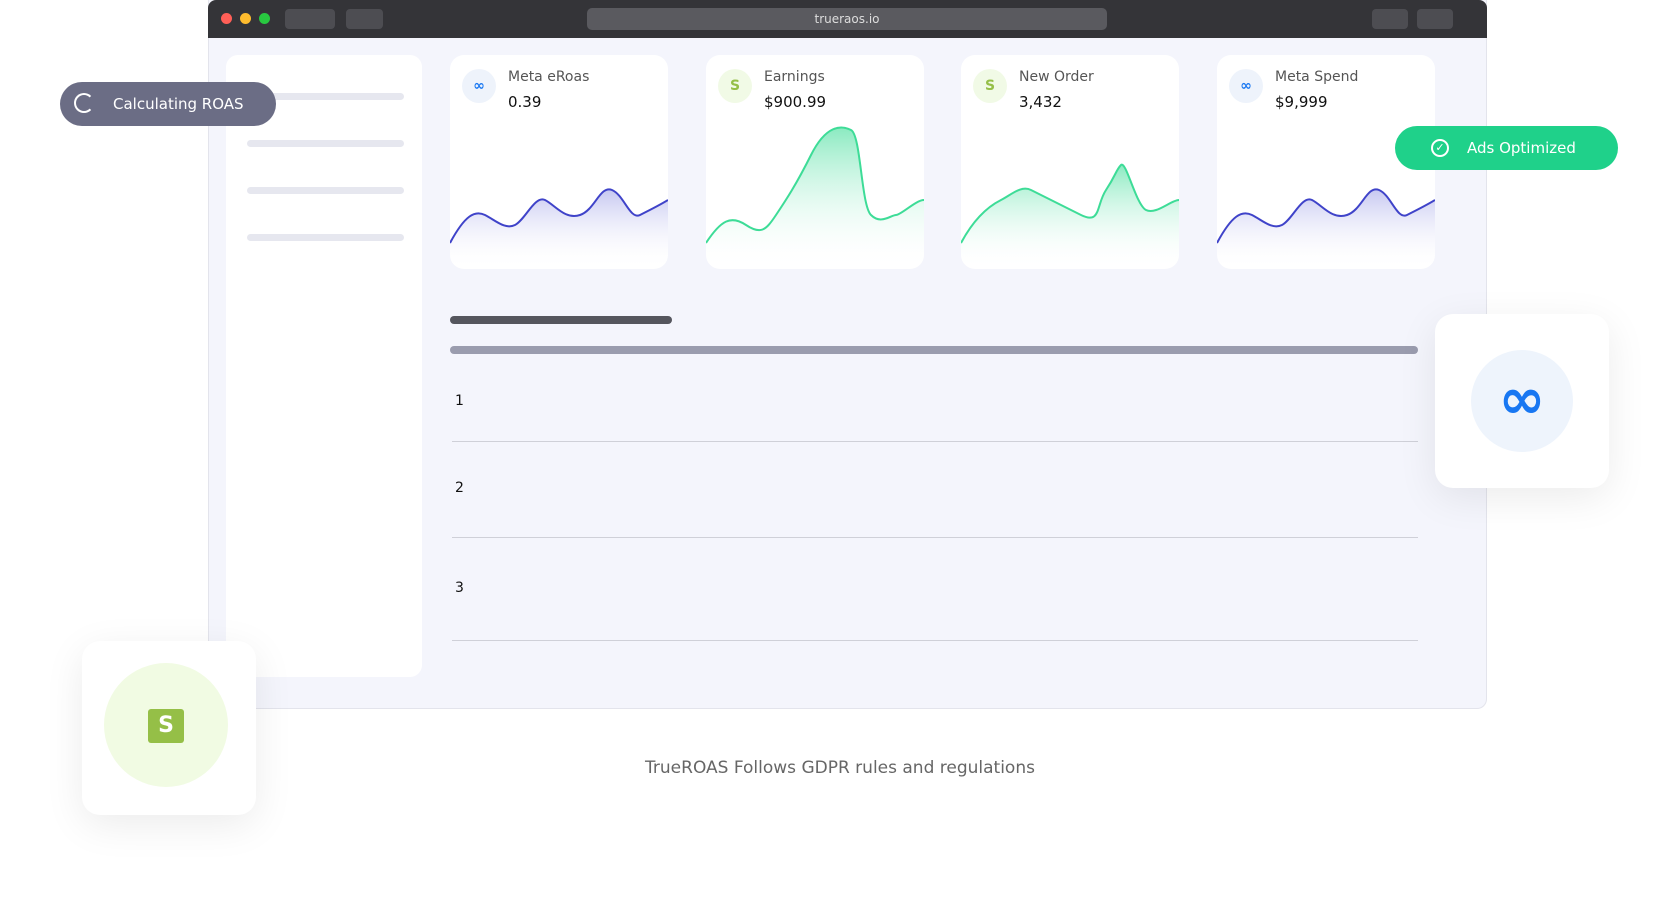 This screenshot has height=897, width=1653. I want to click on metric-card: ∞ Meta Spend $9,999, so click(1326, 162).